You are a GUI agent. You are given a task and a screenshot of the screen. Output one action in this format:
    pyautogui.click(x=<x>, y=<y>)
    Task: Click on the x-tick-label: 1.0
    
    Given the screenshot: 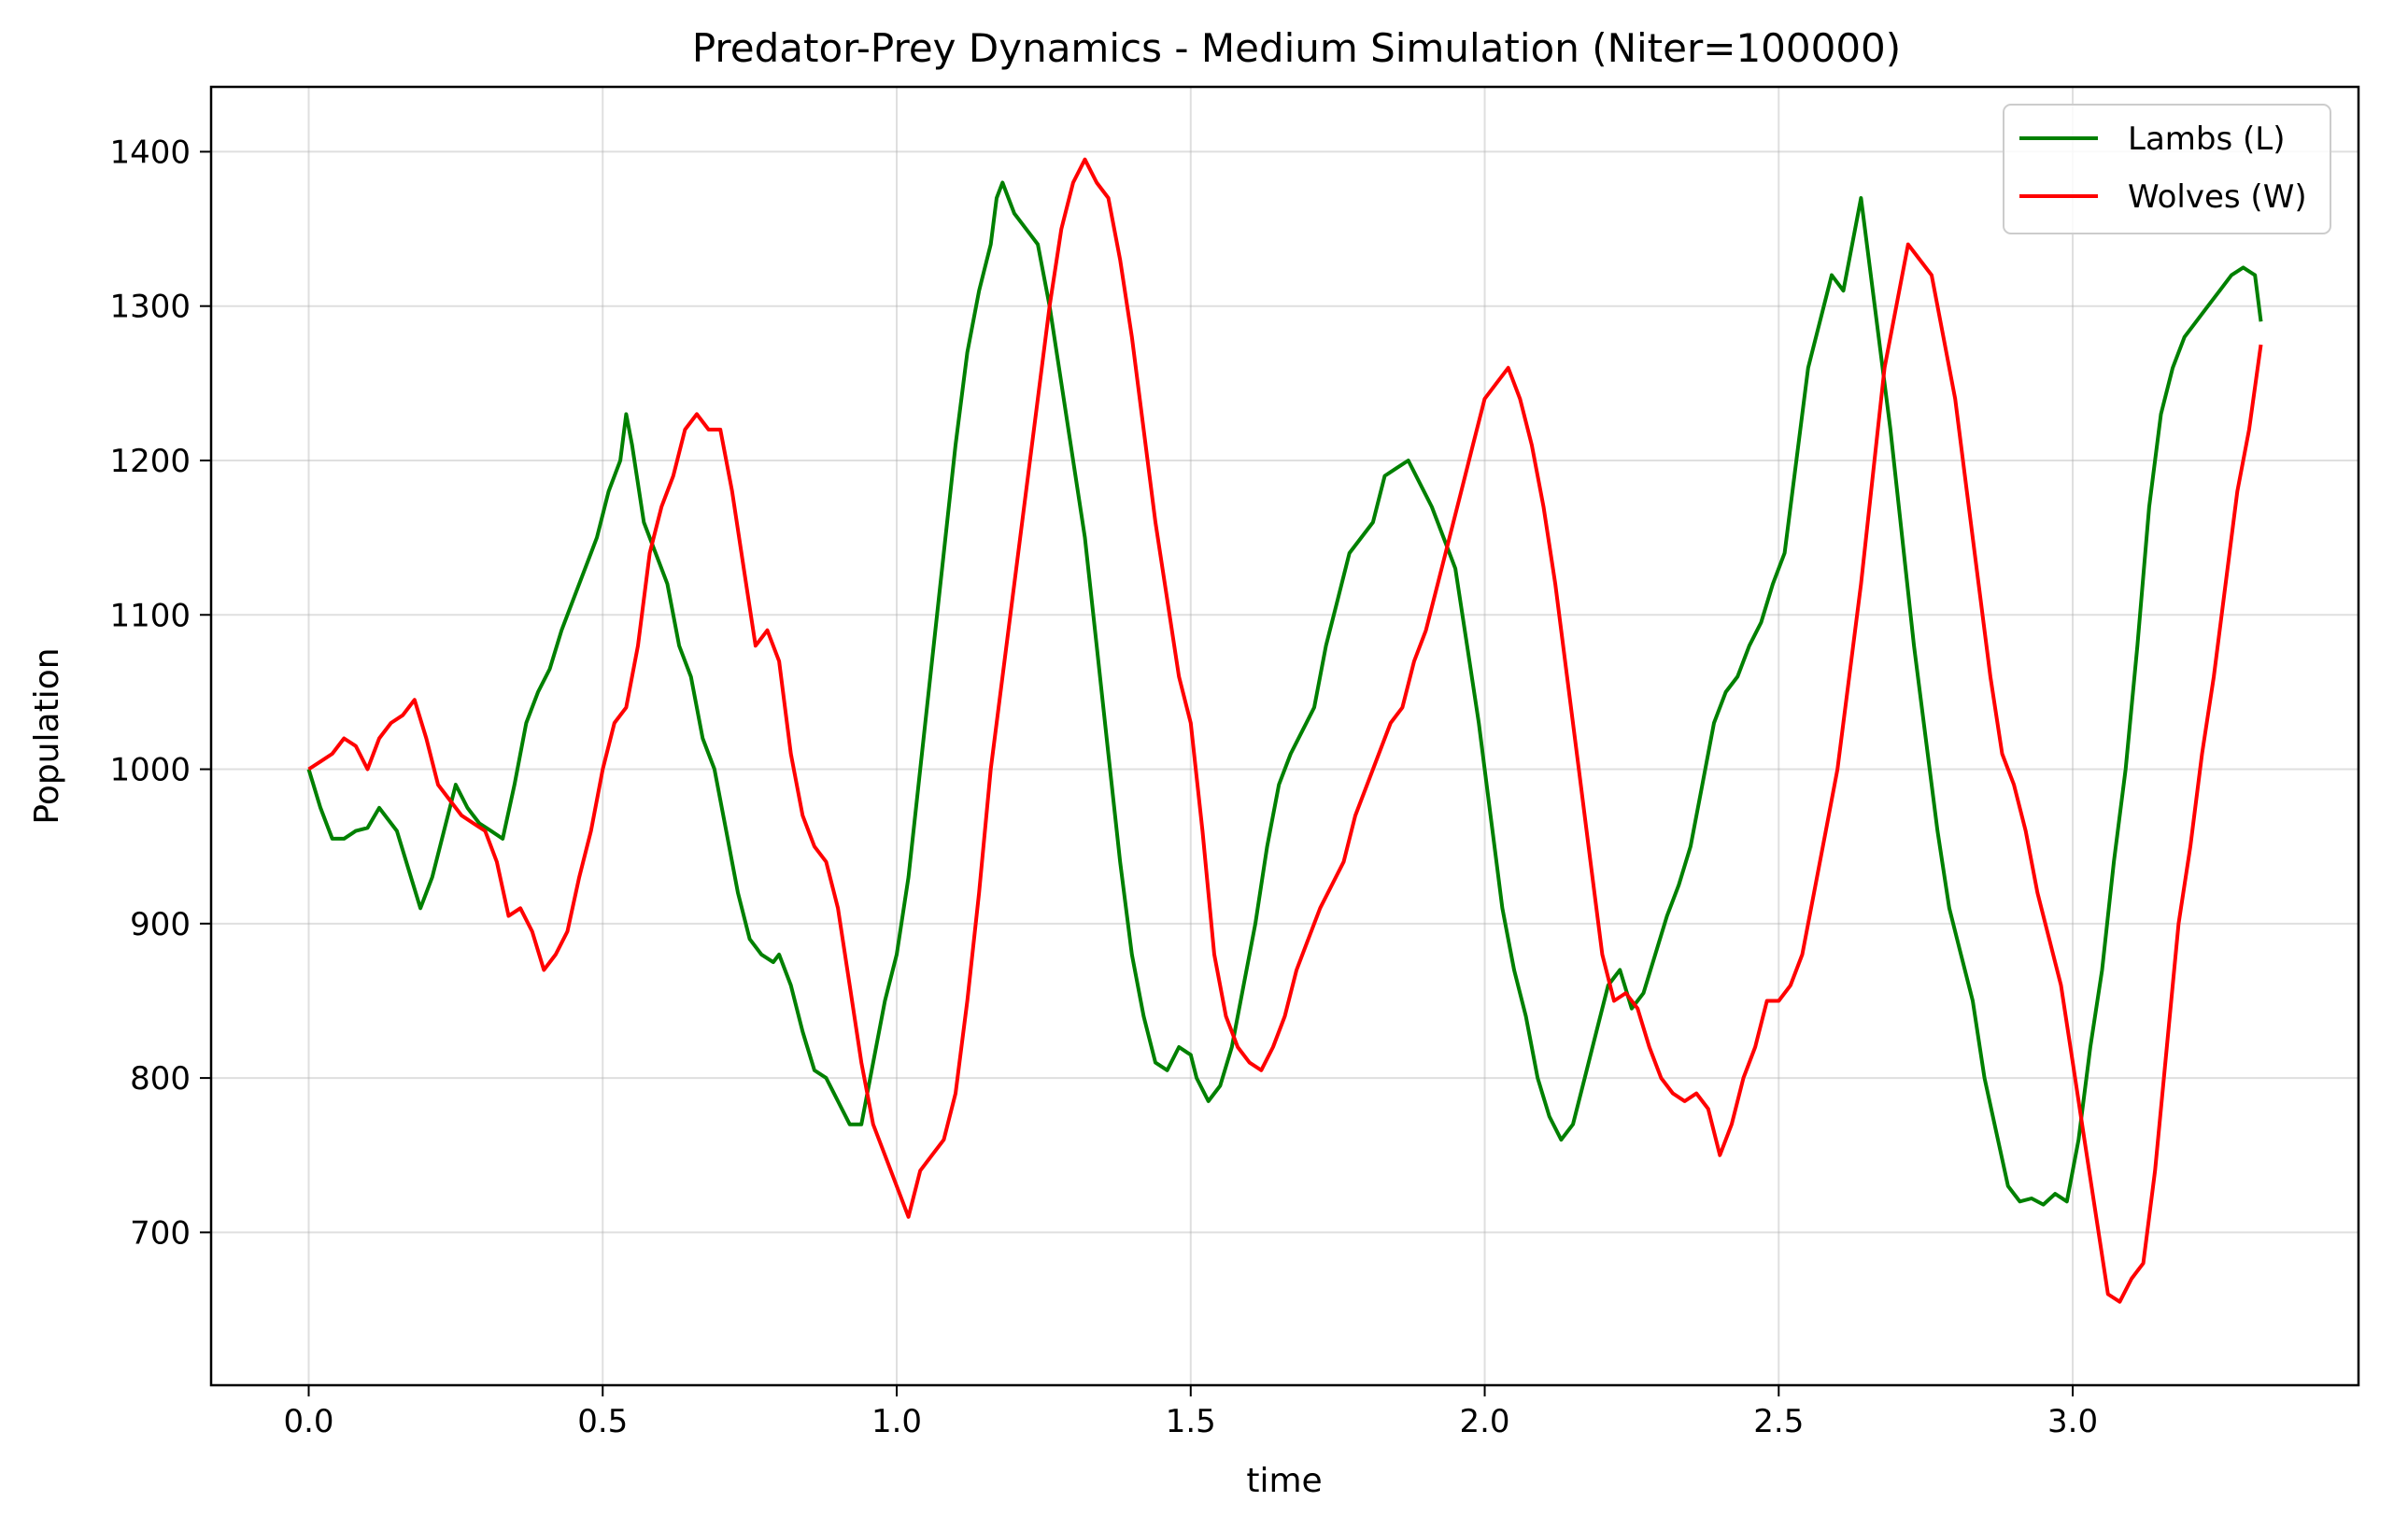 What is the action you would take?
    pyautogui.click(x=896, y=1421)
    